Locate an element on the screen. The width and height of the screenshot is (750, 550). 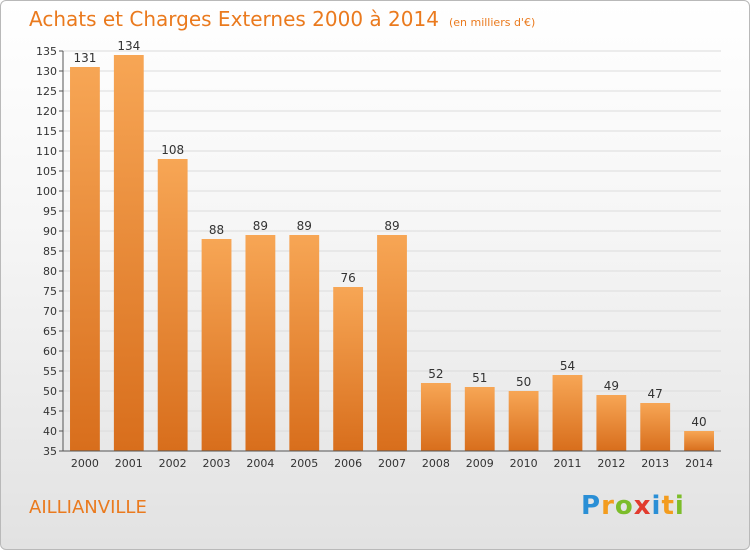
y-tick-label: 95 is located at coordinates (50, 211).